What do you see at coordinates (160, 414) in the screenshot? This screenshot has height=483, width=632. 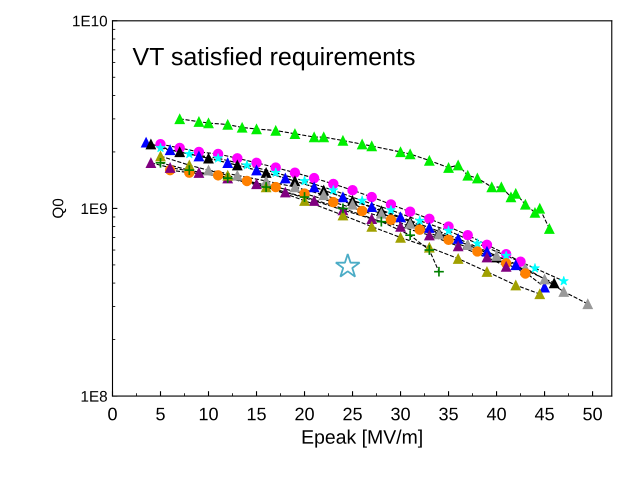 I see `x-tick-label: 5` at bounding box center [160, 414].